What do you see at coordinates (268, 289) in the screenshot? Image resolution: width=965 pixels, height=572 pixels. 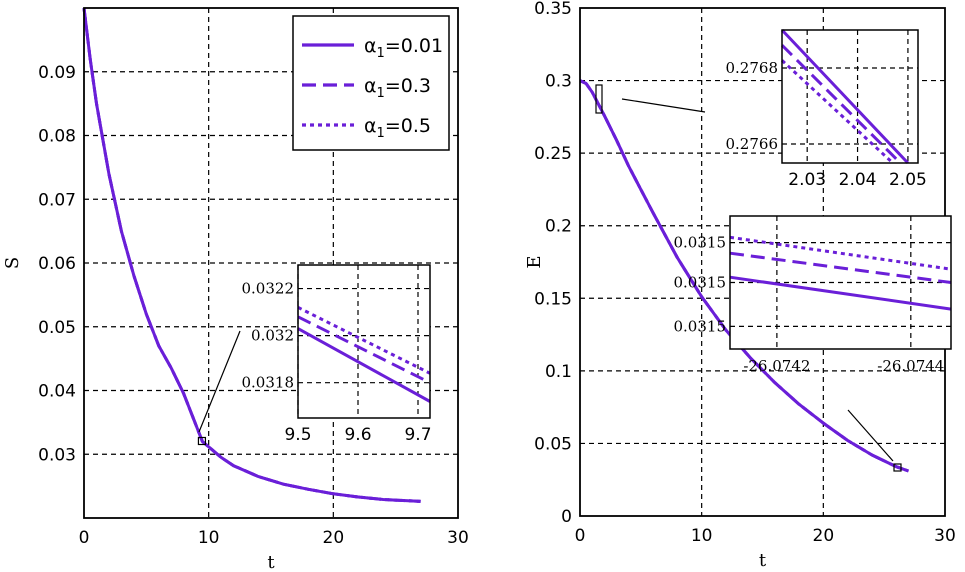 I see `inset-y-tick-label: 0.0322` at bounding box center [268, 289].